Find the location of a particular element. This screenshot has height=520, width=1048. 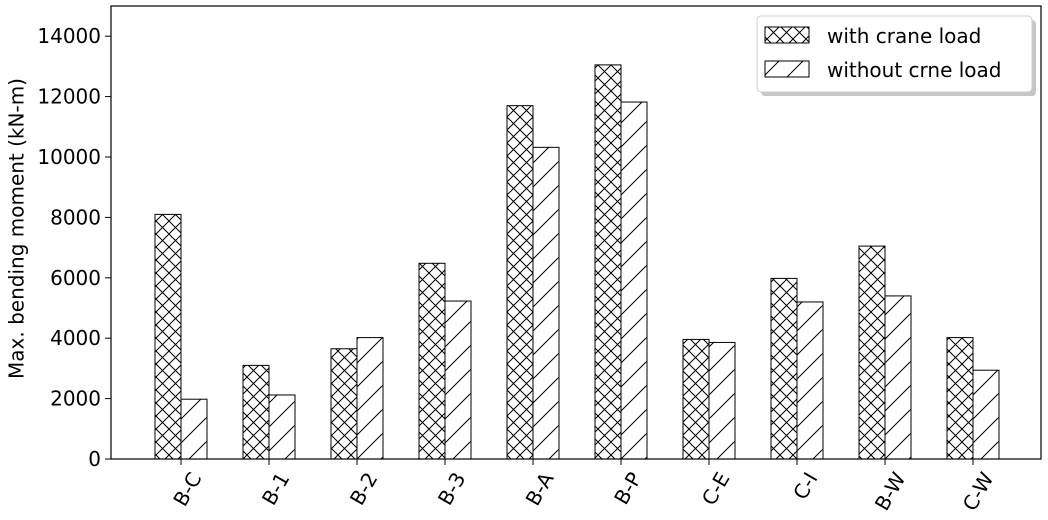

y-axis-ticks: 0 2000 4000 6000 8000 10000 12000 14000 is located at coordinates (74, 247).